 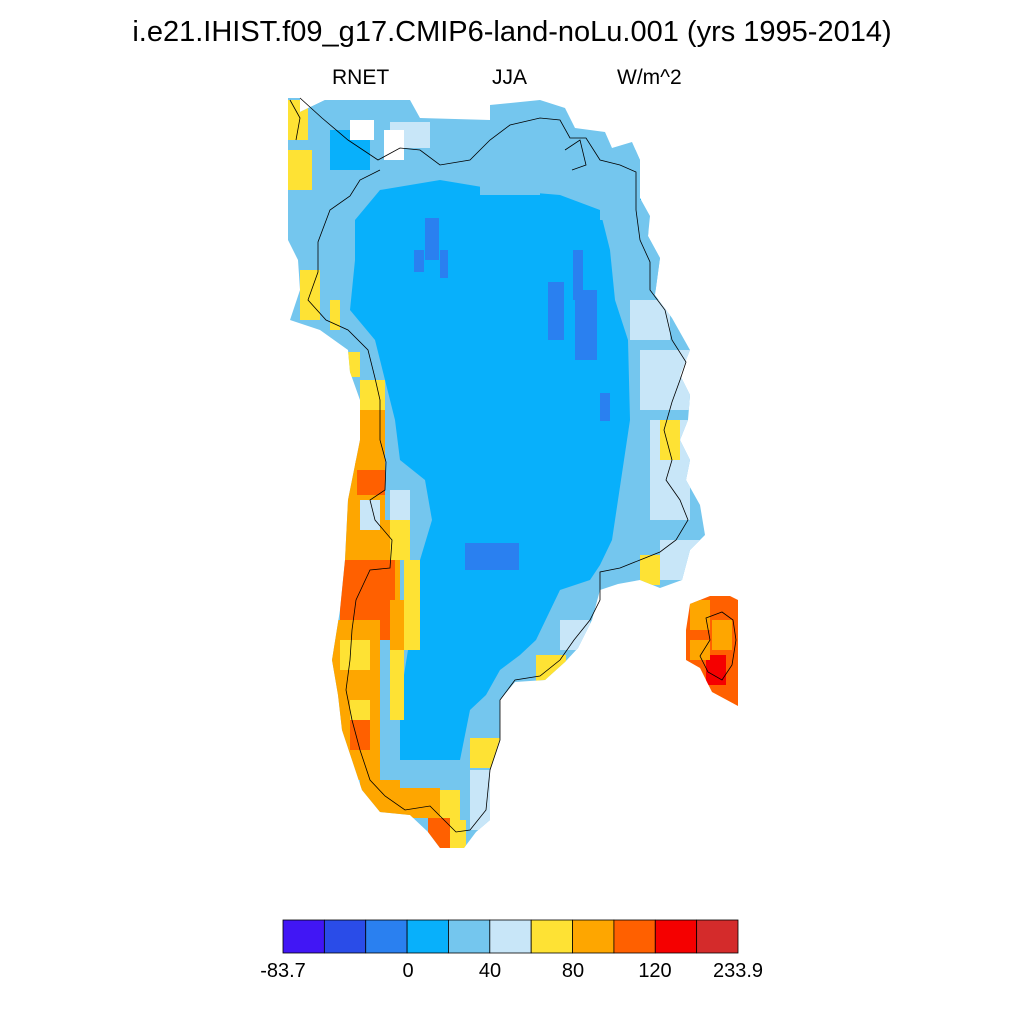 I want to click on iceland-field, so click(x=712, y=651).